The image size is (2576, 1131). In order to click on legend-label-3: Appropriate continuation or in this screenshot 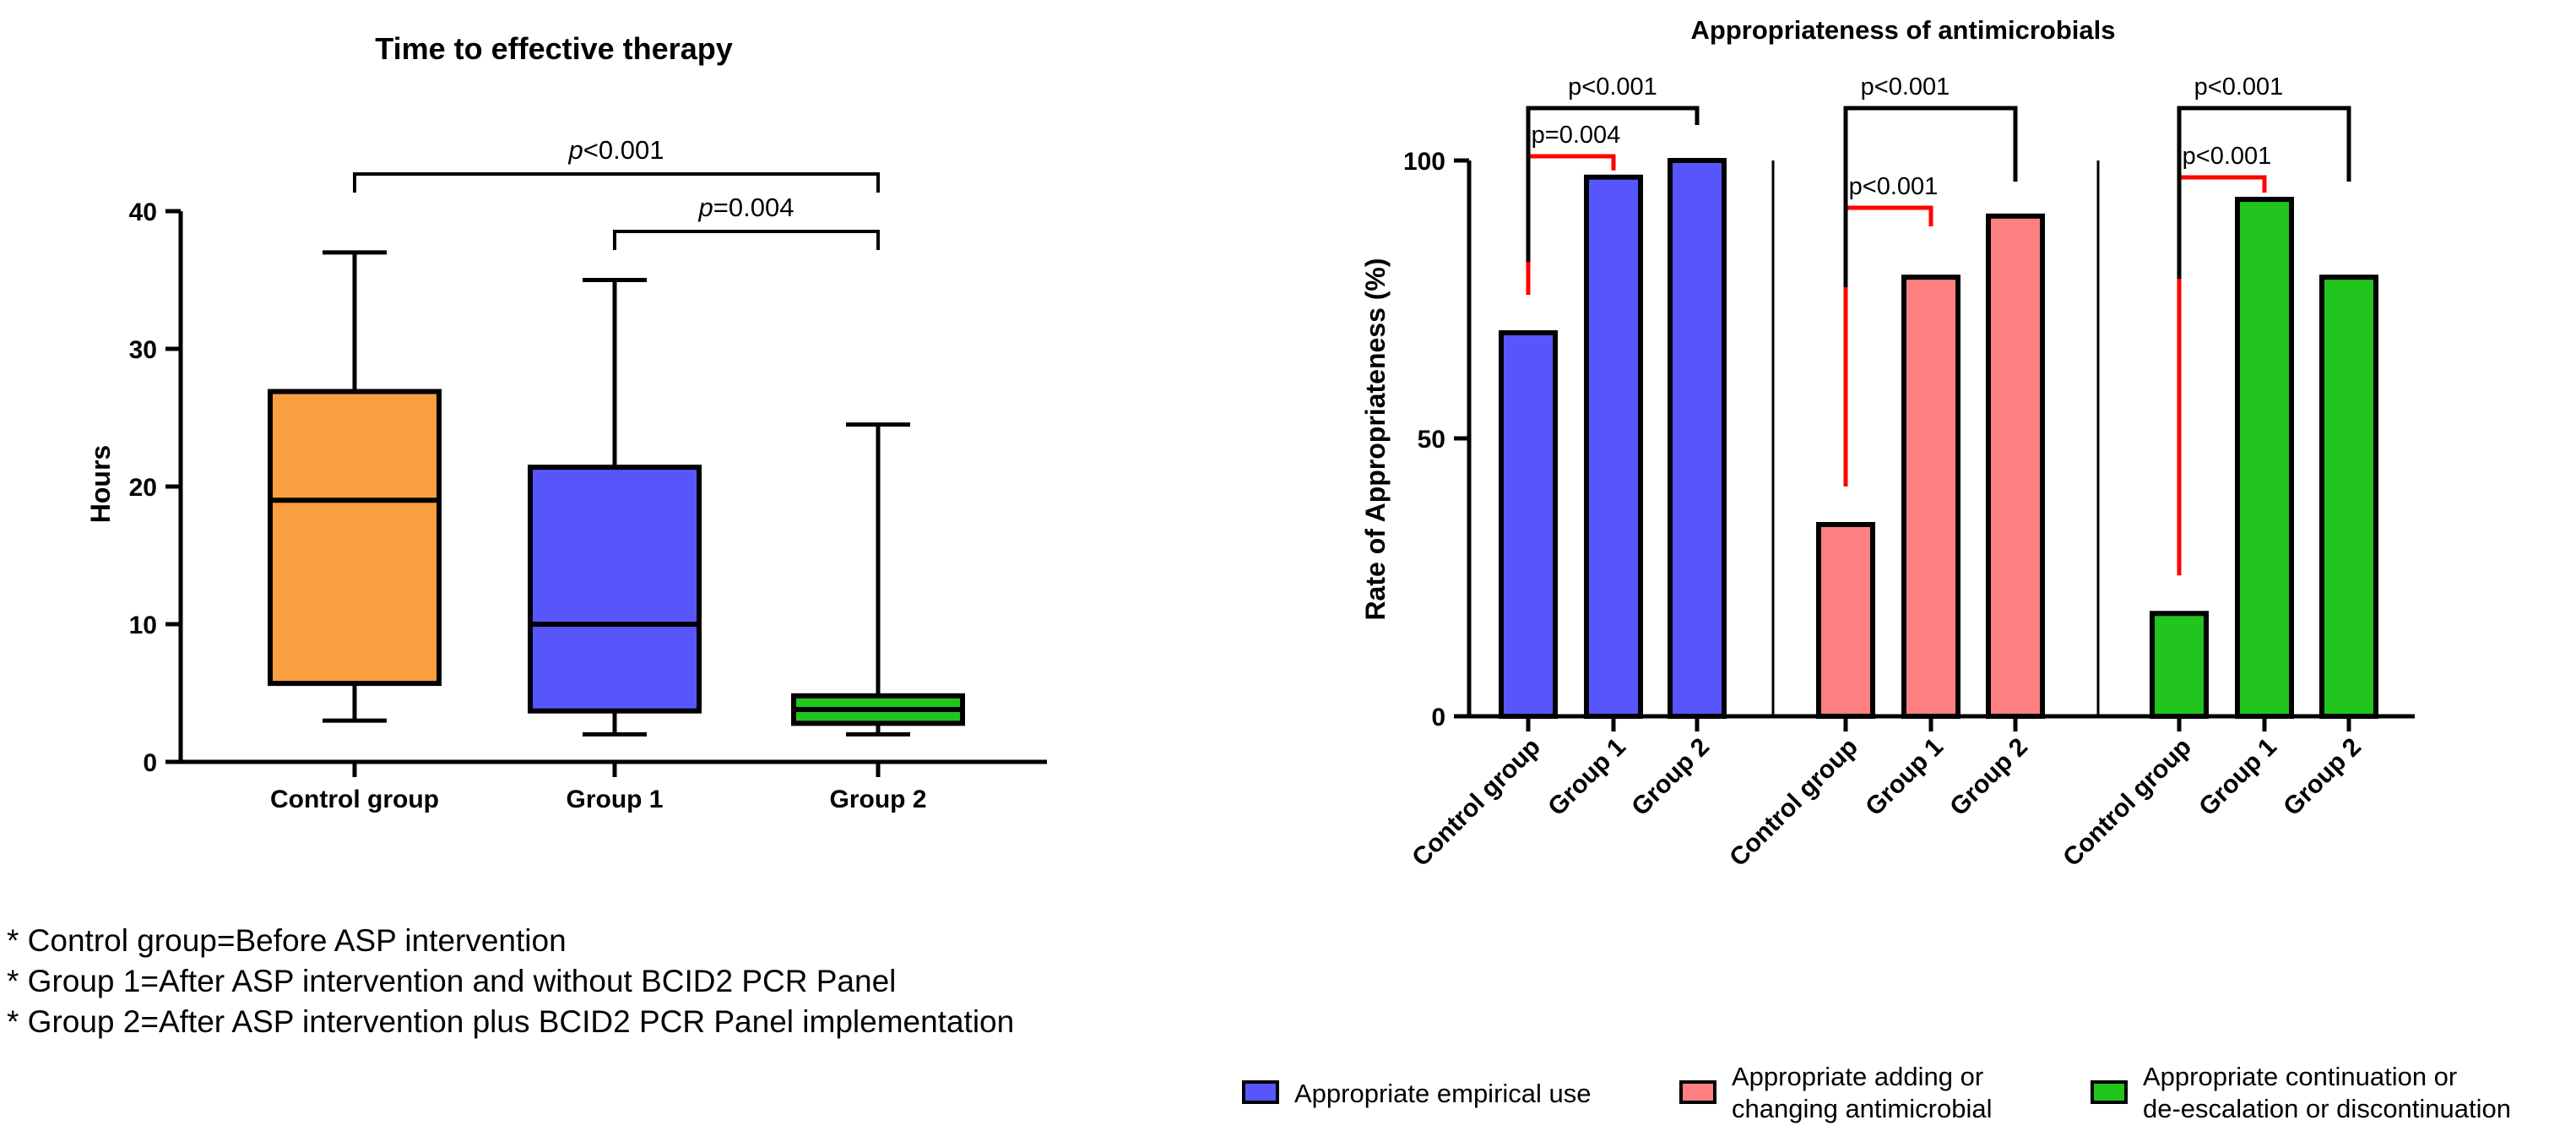, I will do `click(2300, 1076)`.